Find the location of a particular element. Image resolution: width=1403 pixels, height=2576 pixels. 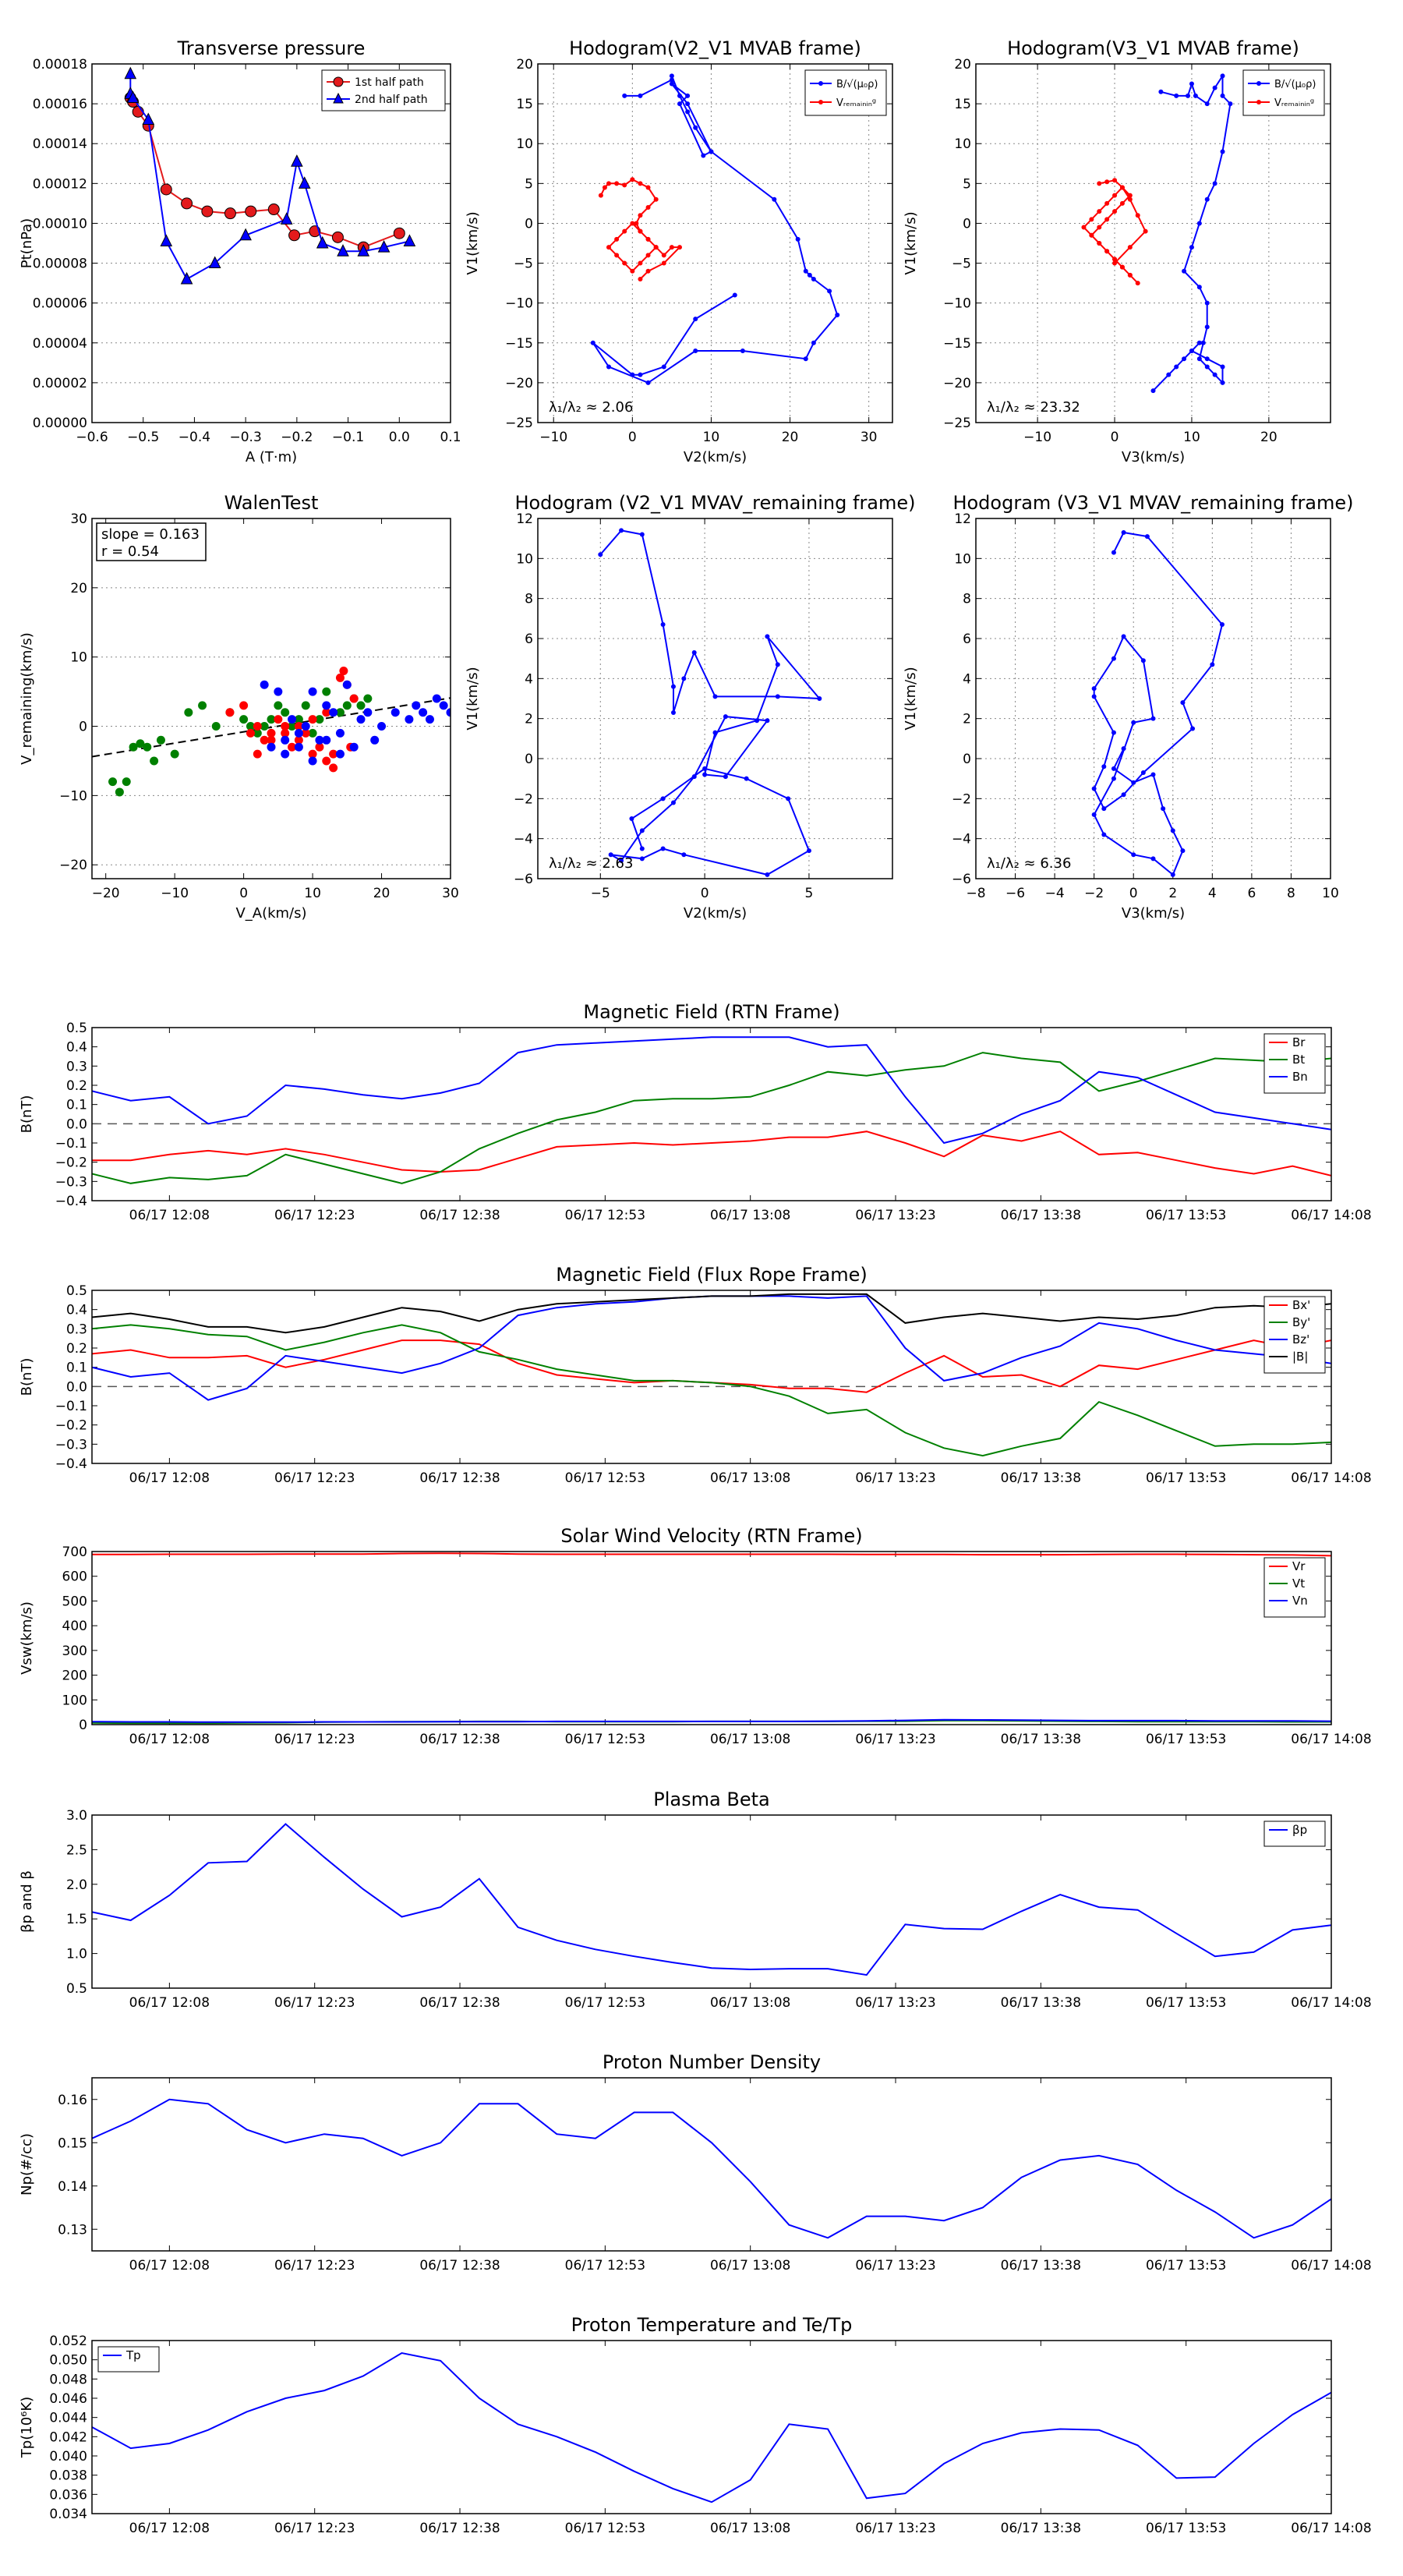

chart-title: Proton Number Density is located at coordinates (712, 2062).